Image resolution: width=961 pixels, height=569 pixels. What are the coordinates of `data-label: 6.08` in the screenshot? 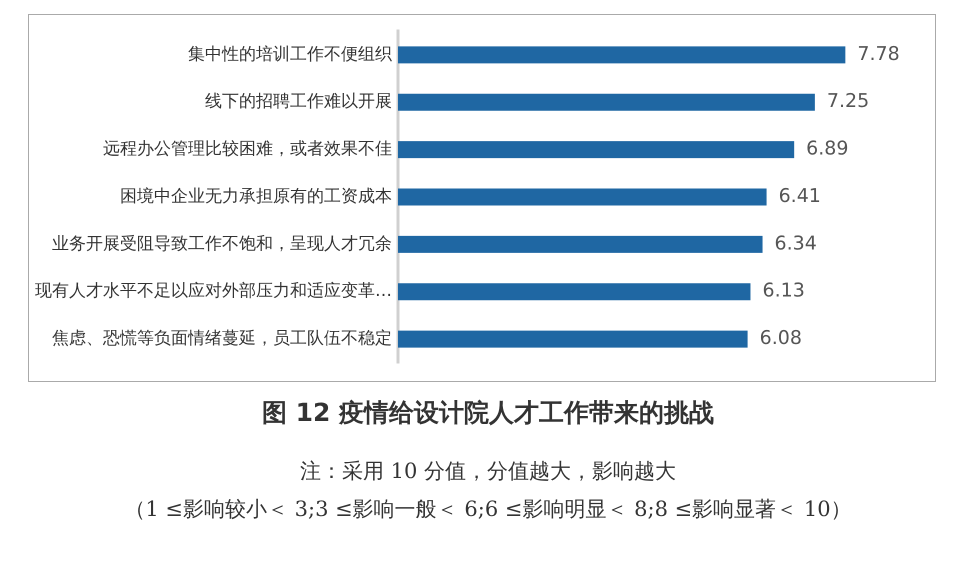 It's located at (781, 338).